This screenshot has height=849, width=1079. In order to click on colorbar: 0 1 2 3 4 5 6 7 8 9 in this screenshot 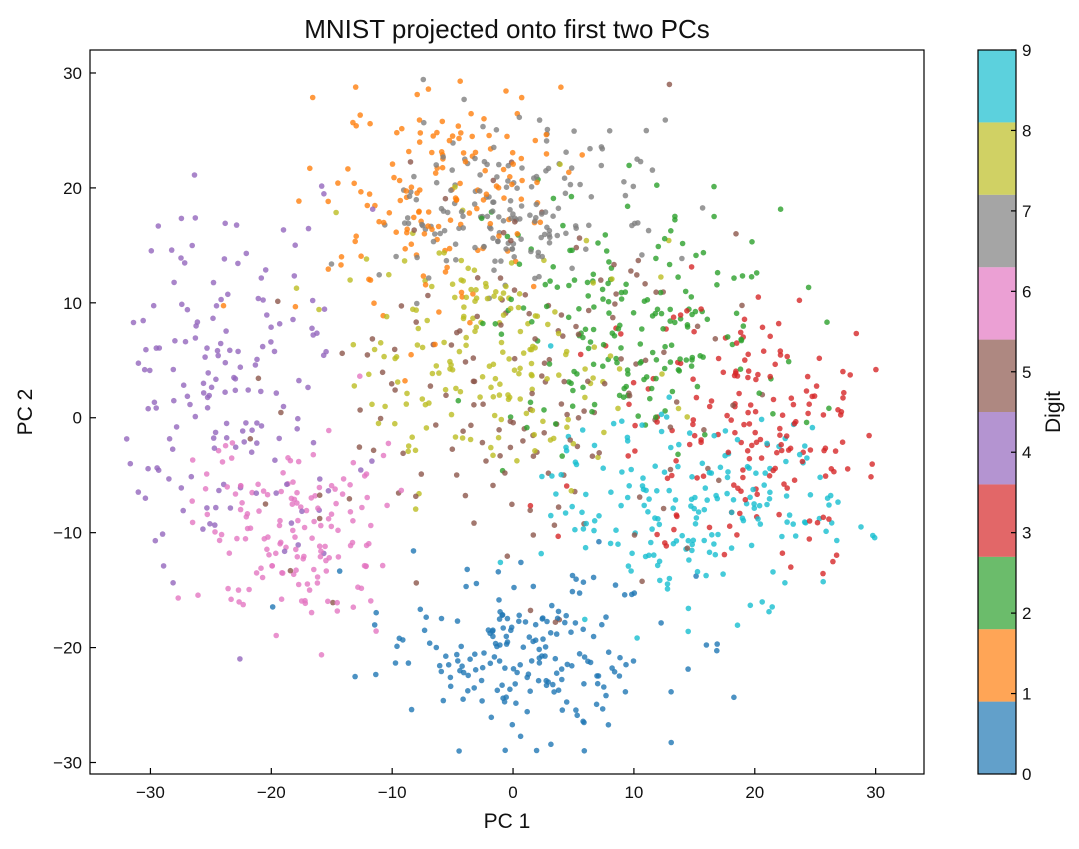, I will do `click(1004, 412)`.